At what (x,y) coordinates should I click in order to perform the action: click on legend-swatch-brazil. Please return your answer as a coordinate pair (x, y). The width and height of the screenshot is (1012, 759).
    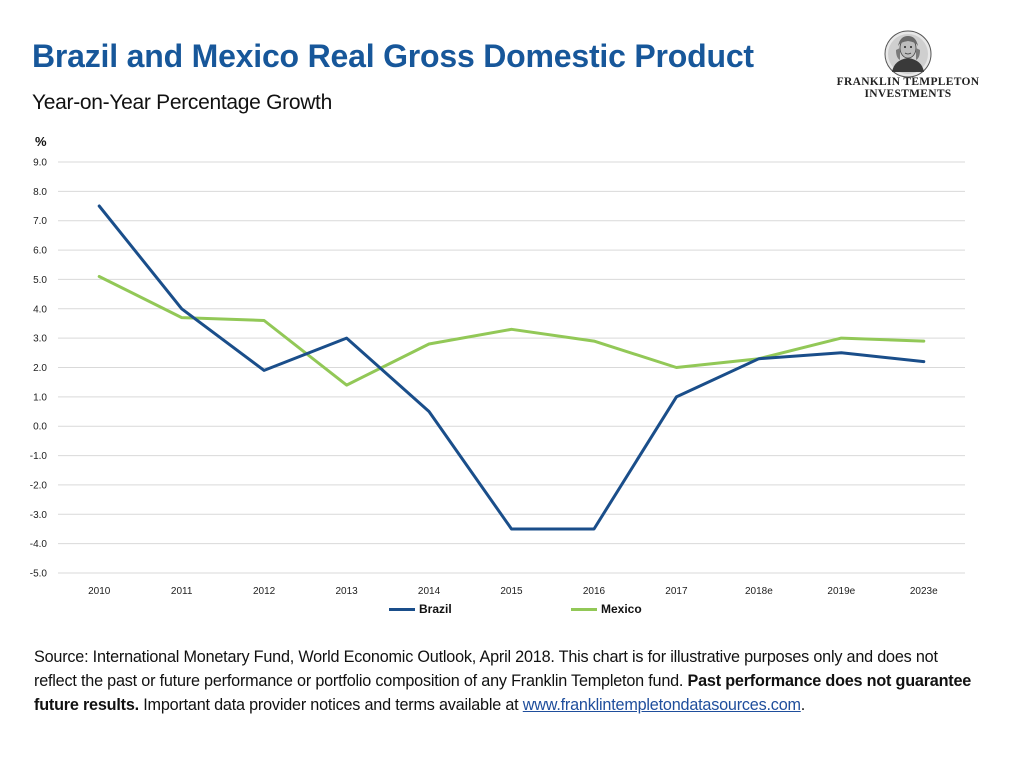
    Looking at the image, I should click on (402, 609).